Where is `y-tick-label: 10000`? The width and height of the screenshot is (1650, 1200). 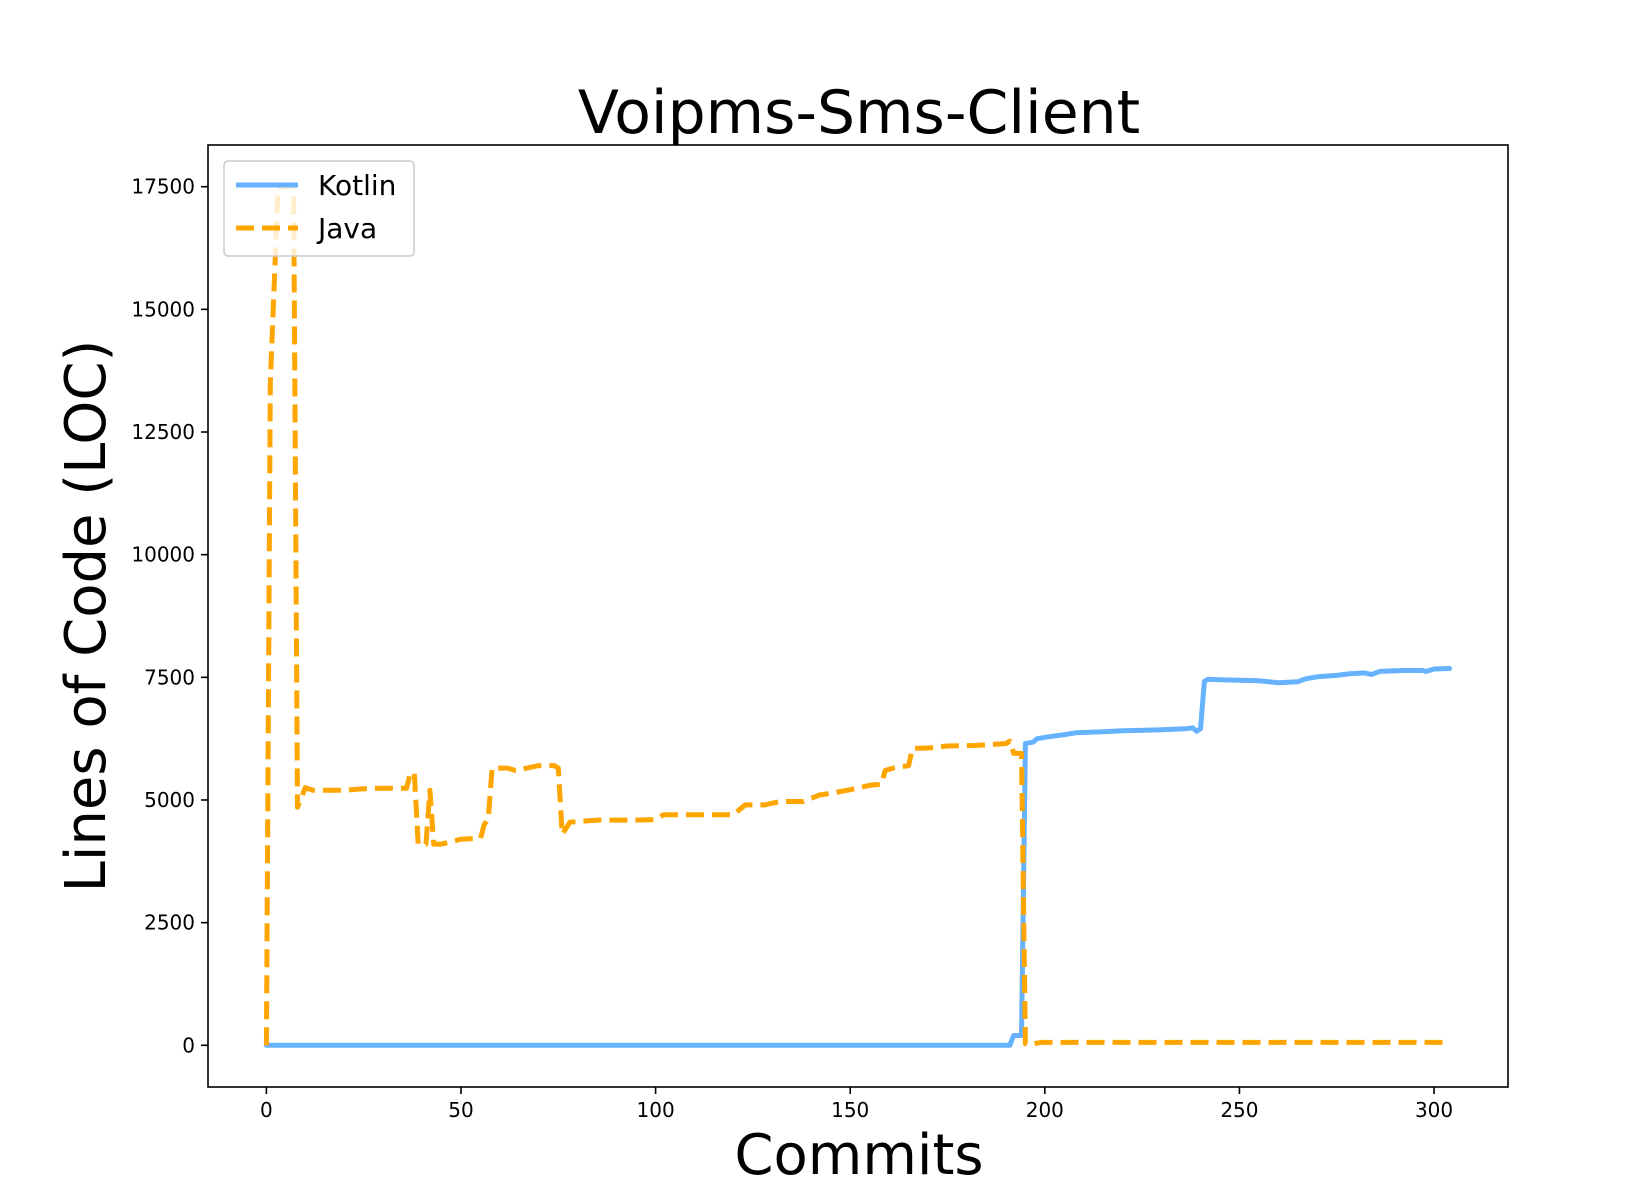 y-tick-label: 10000 is located at coordinates (163, 555).